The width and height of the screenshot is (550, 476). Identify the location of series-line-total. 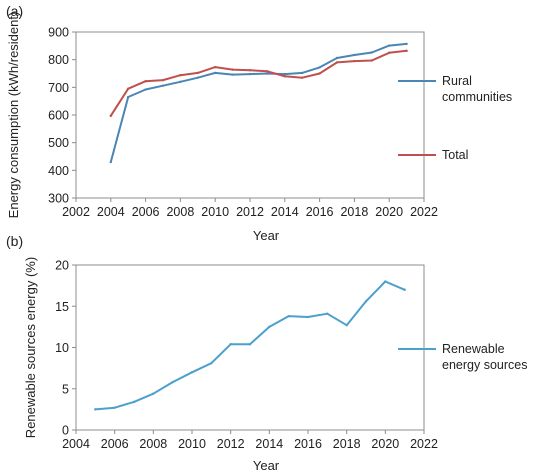
(258, 83).